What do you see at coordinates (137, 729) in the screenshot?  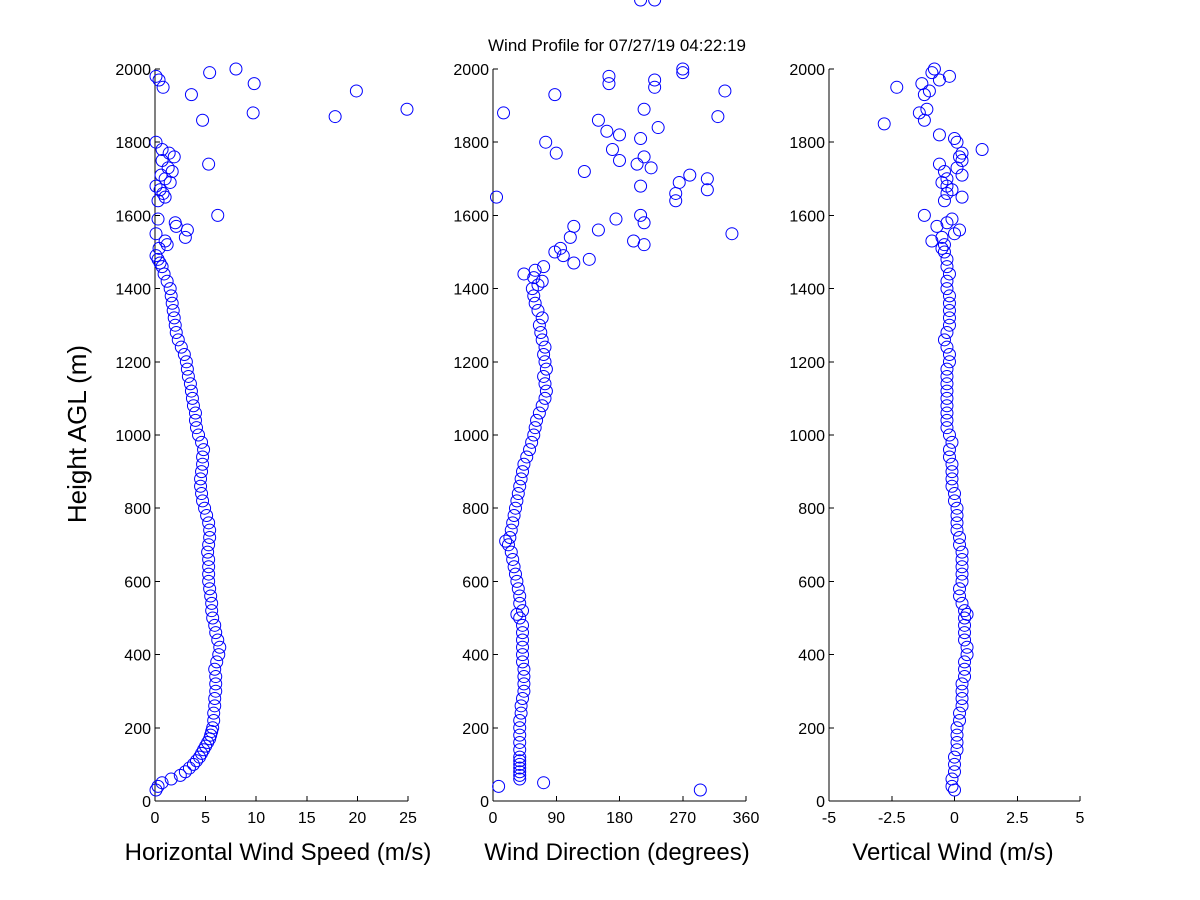 I see `y-tick-label: 200` at bounding box center [137, 729].